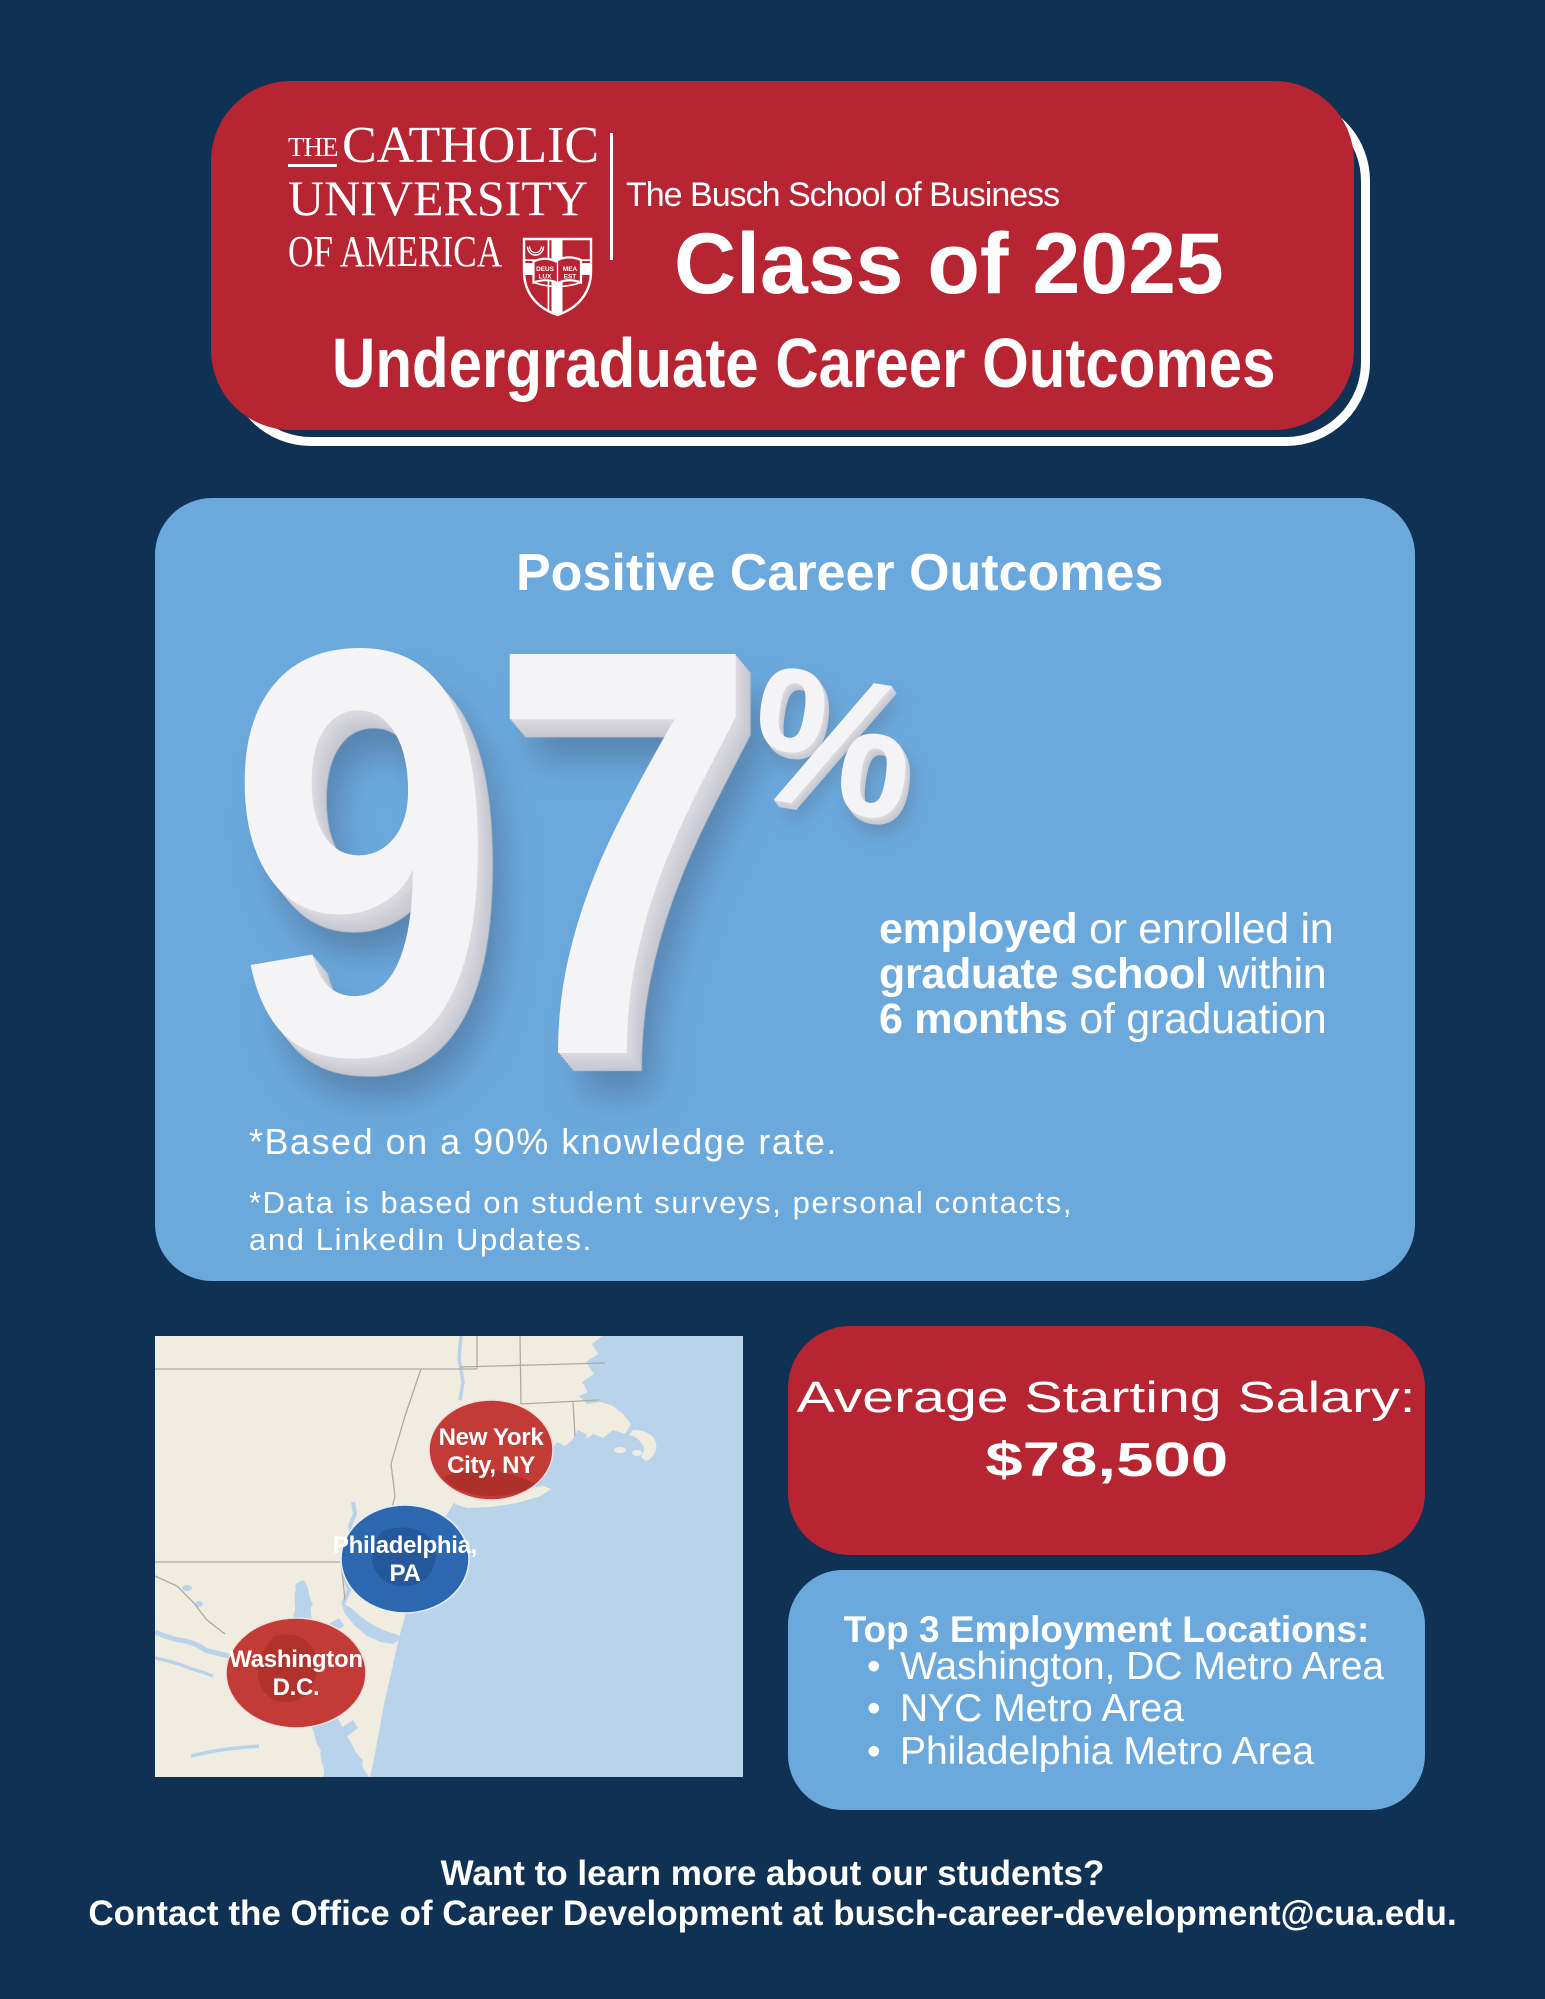 The height and width of the screenshot is (1999, 1545). I want to click on svg-text: EST, so click(570, 277).